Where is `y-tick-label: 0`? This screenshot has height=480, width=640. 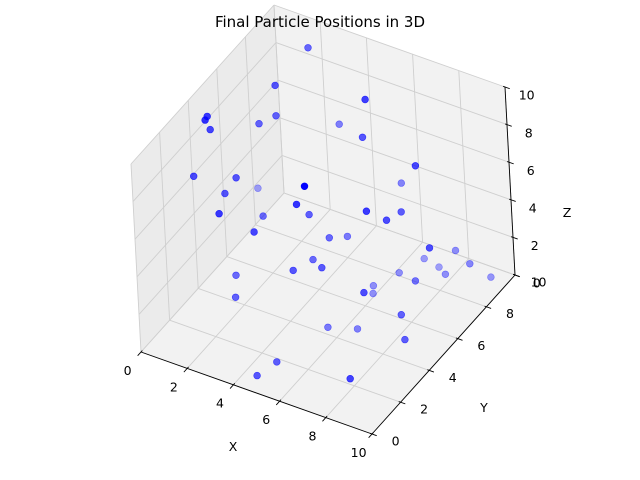 y-tick-label: 0 is located at coordinates (396, 440).